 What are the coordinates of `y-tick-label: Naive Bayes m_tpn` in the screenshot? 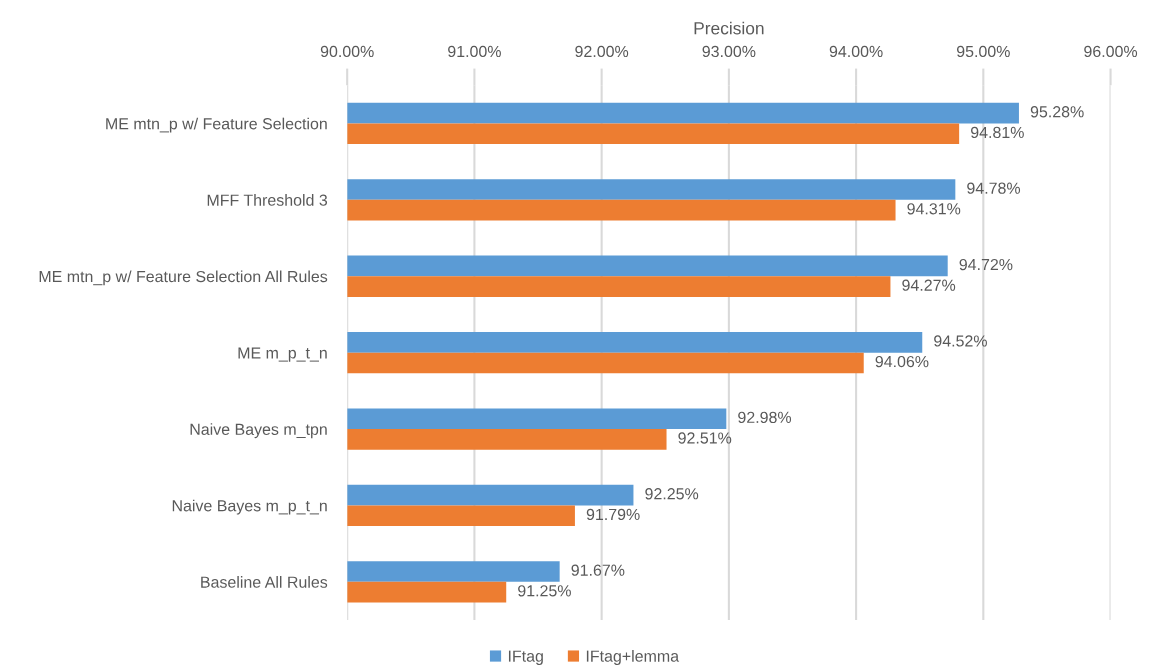 It's located at (258, 431).